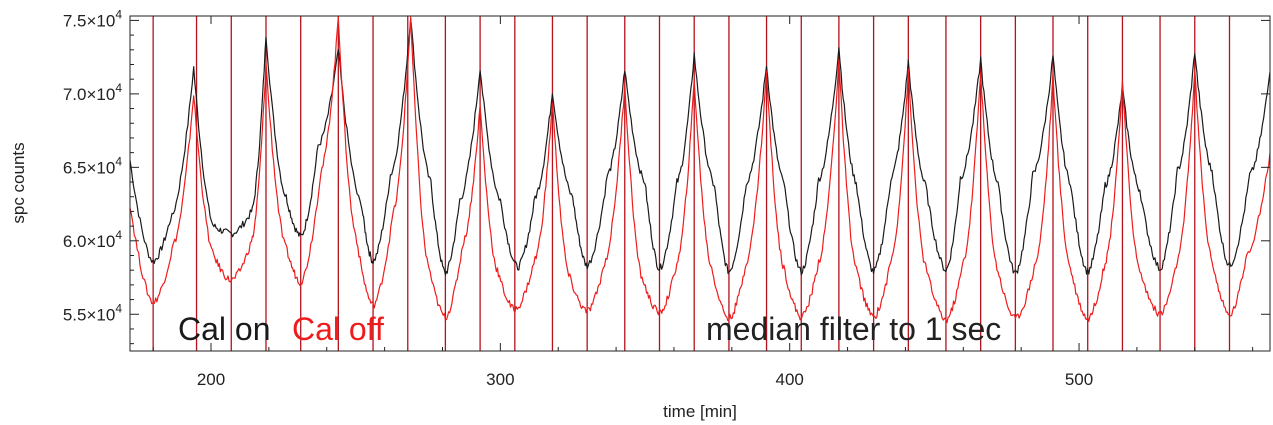  I want to click on y-tick-label-3: 7.0×10⁴, so click(92, 92).